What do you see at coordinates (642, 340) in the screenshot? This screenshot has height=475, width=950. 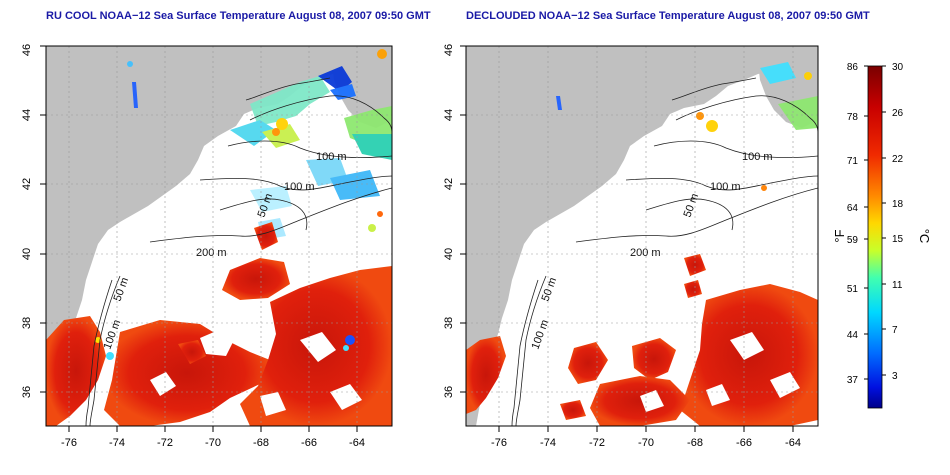 I see `declouded-warm-water-region` at bounding box center [642, 340].